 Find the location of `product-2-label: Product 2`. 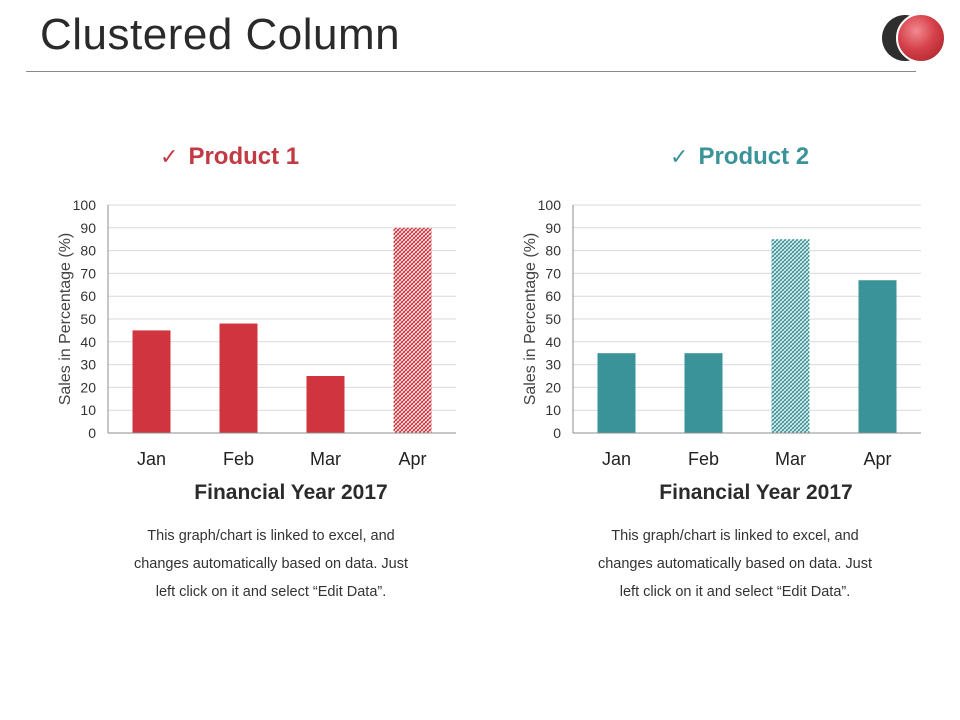

product-2-label: Product 2 is located at coordinates (754, 156).